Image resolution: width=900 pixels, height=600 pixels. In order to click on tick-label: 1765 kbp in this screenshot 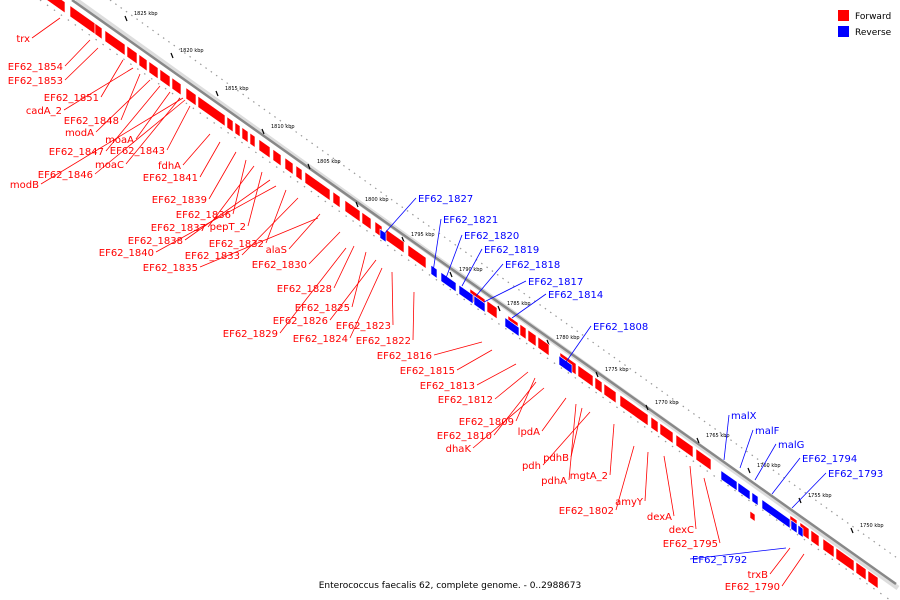, I will do `click(718, 436)`.